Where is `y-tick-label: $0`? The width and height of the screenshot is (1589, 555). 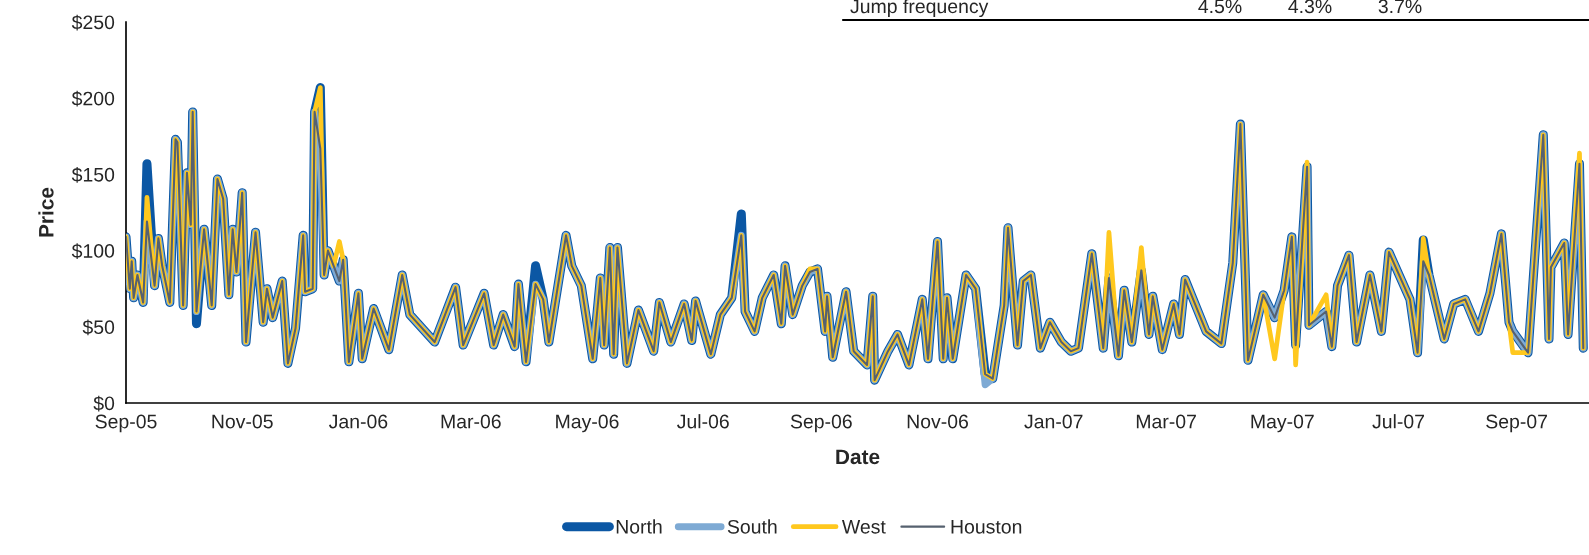 y-tick-label: $0 is located at coordinates (104, 403).